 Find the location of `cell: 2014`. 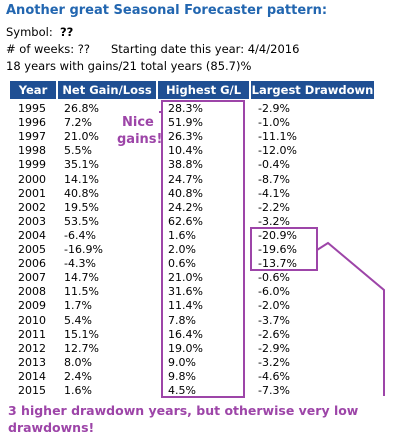

cell: 2014 is located at coordinates (32, 376).